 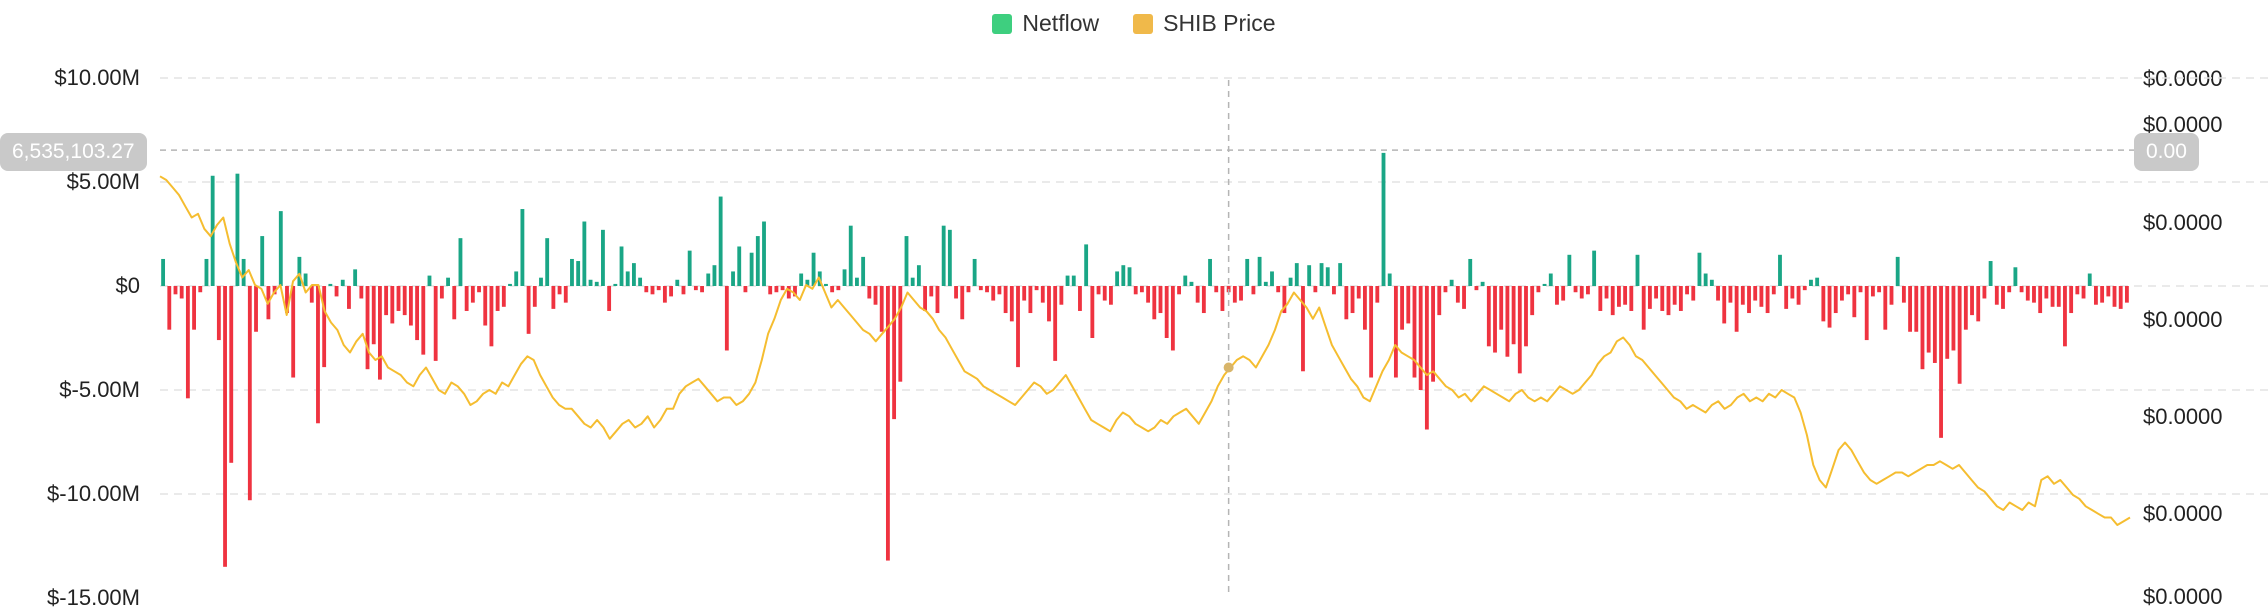 I want to click on crosshair-left-value-badge: 6,535,103.27, so click(x=73, y=152).